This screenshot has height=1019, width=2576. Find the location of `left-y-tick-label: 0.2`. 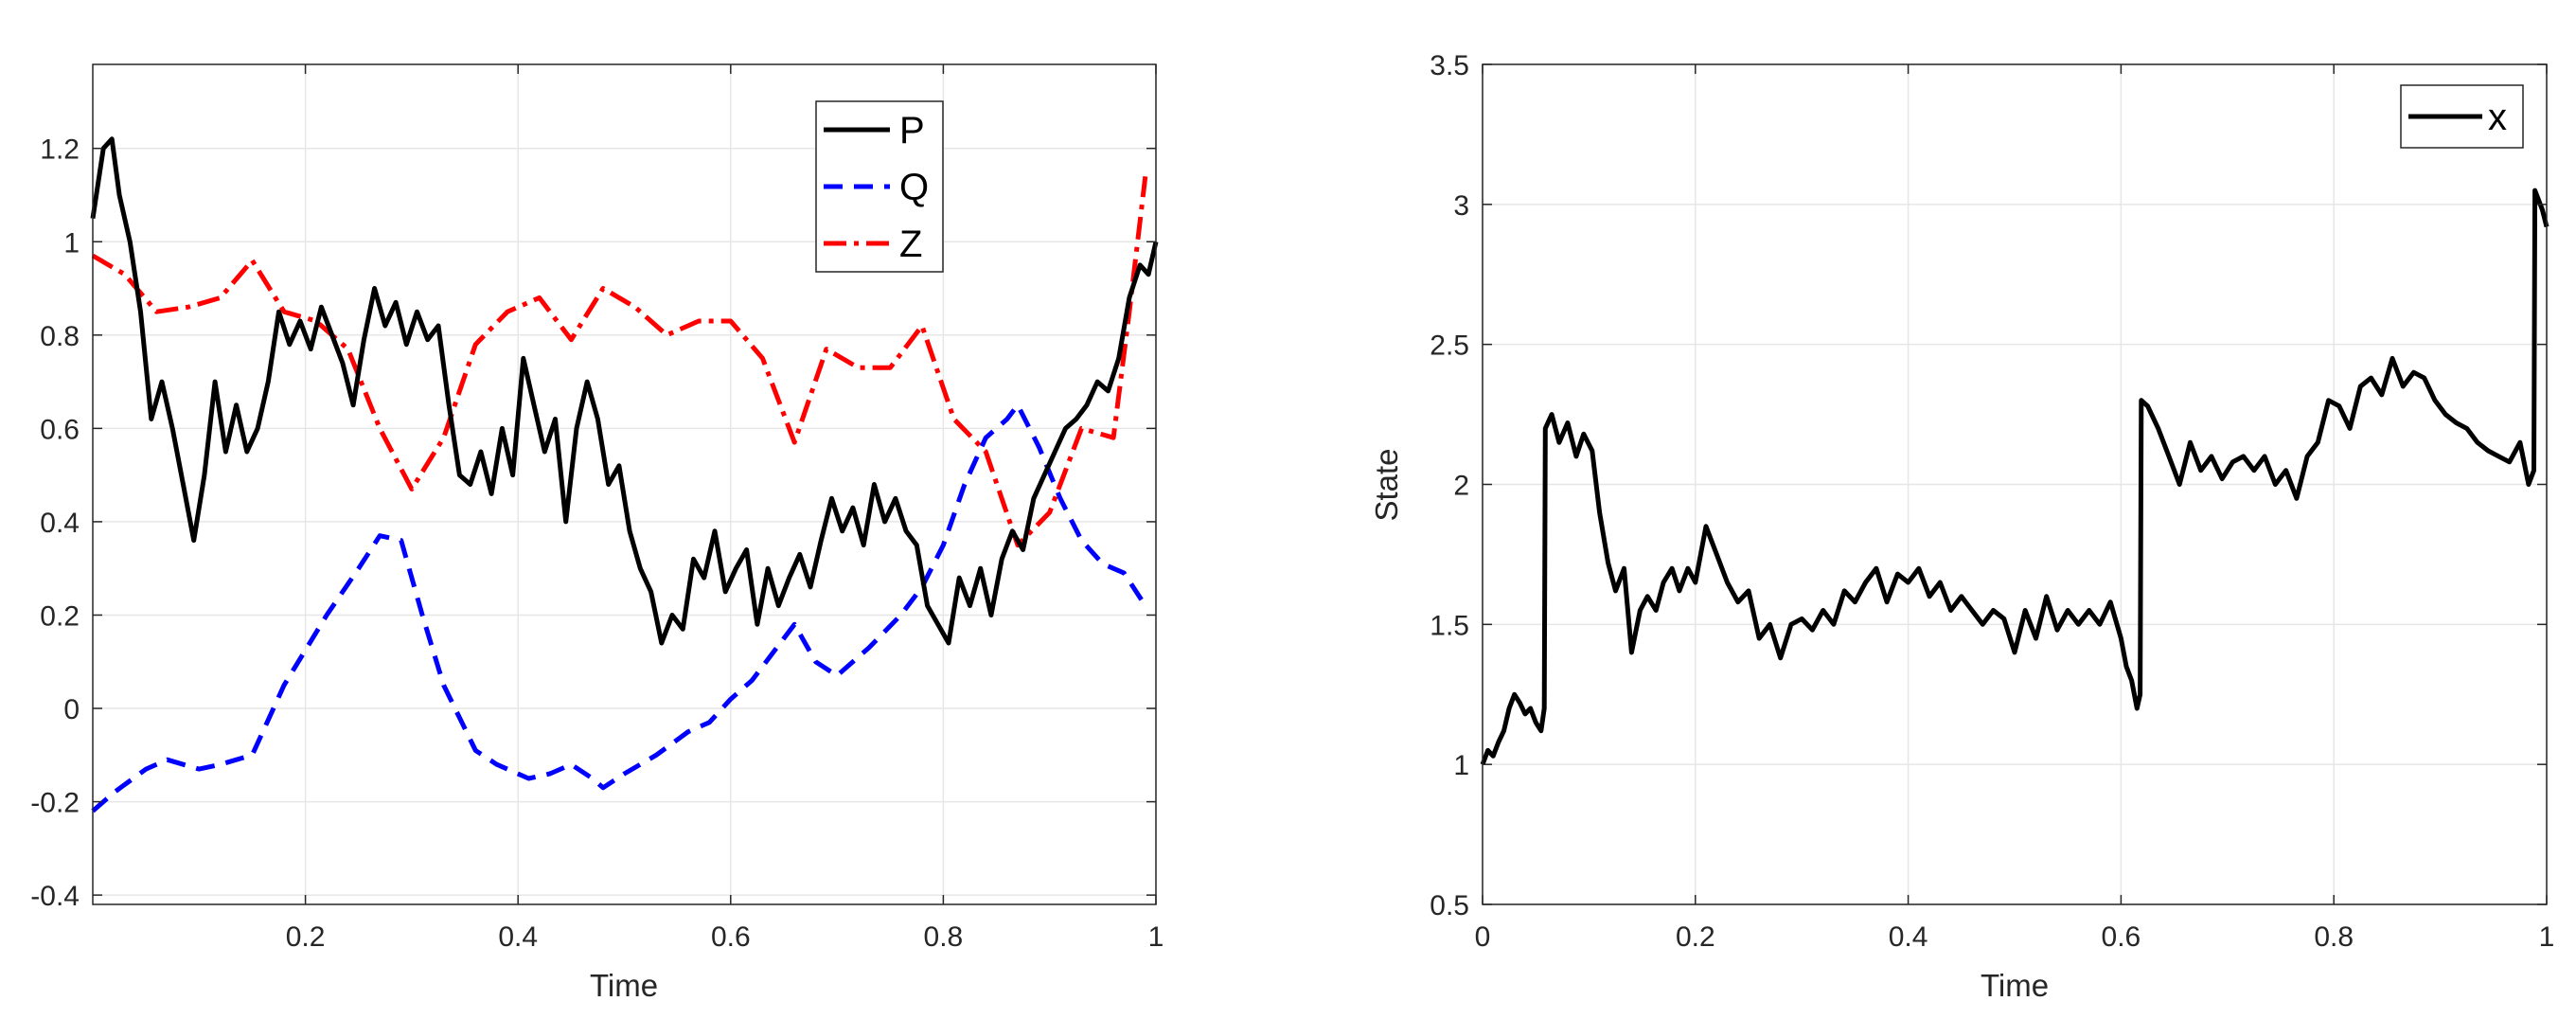

left-y-tick-label: 0.2 is located at coordinates (60, 616).